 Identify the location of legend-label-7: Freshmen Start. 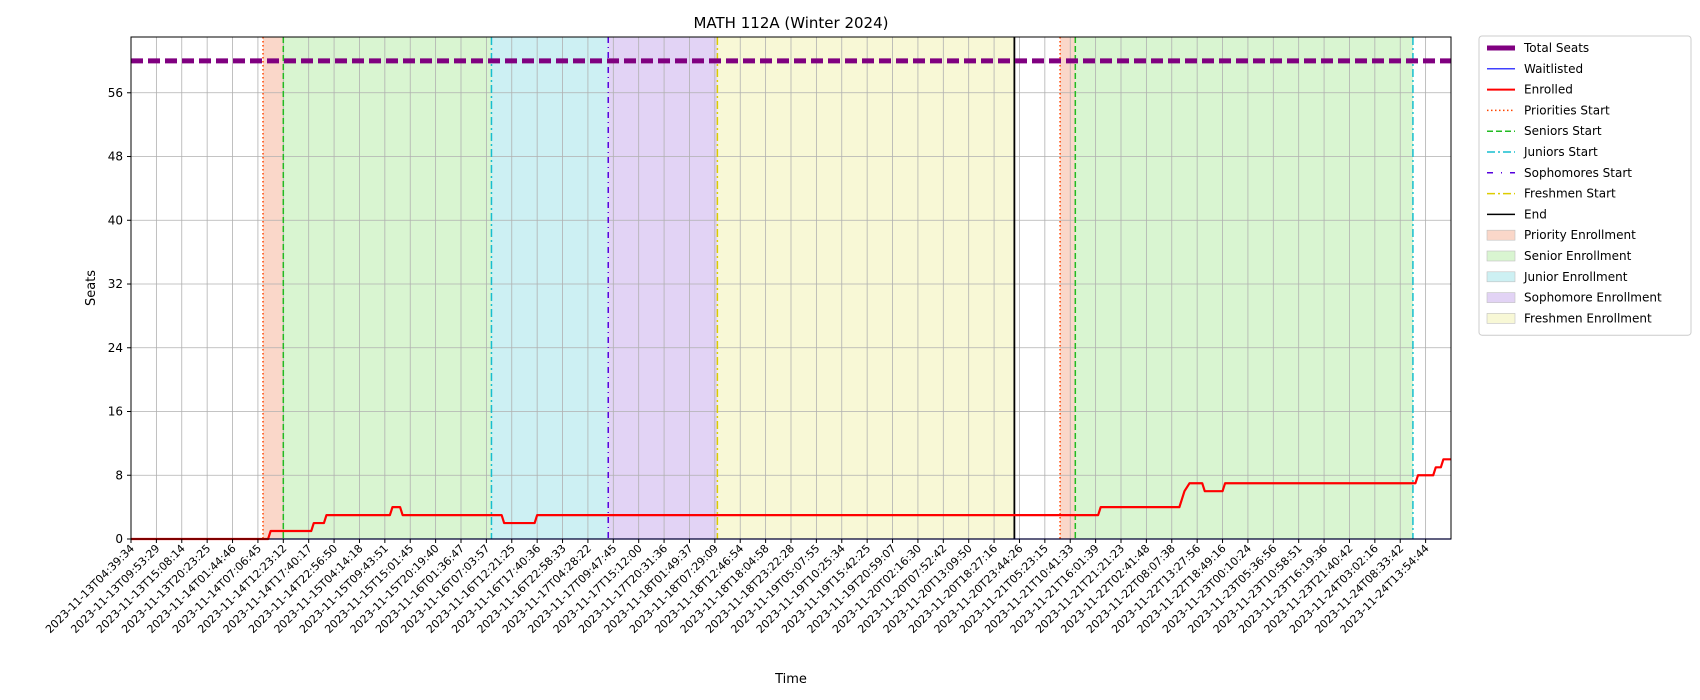
(1570, 194).